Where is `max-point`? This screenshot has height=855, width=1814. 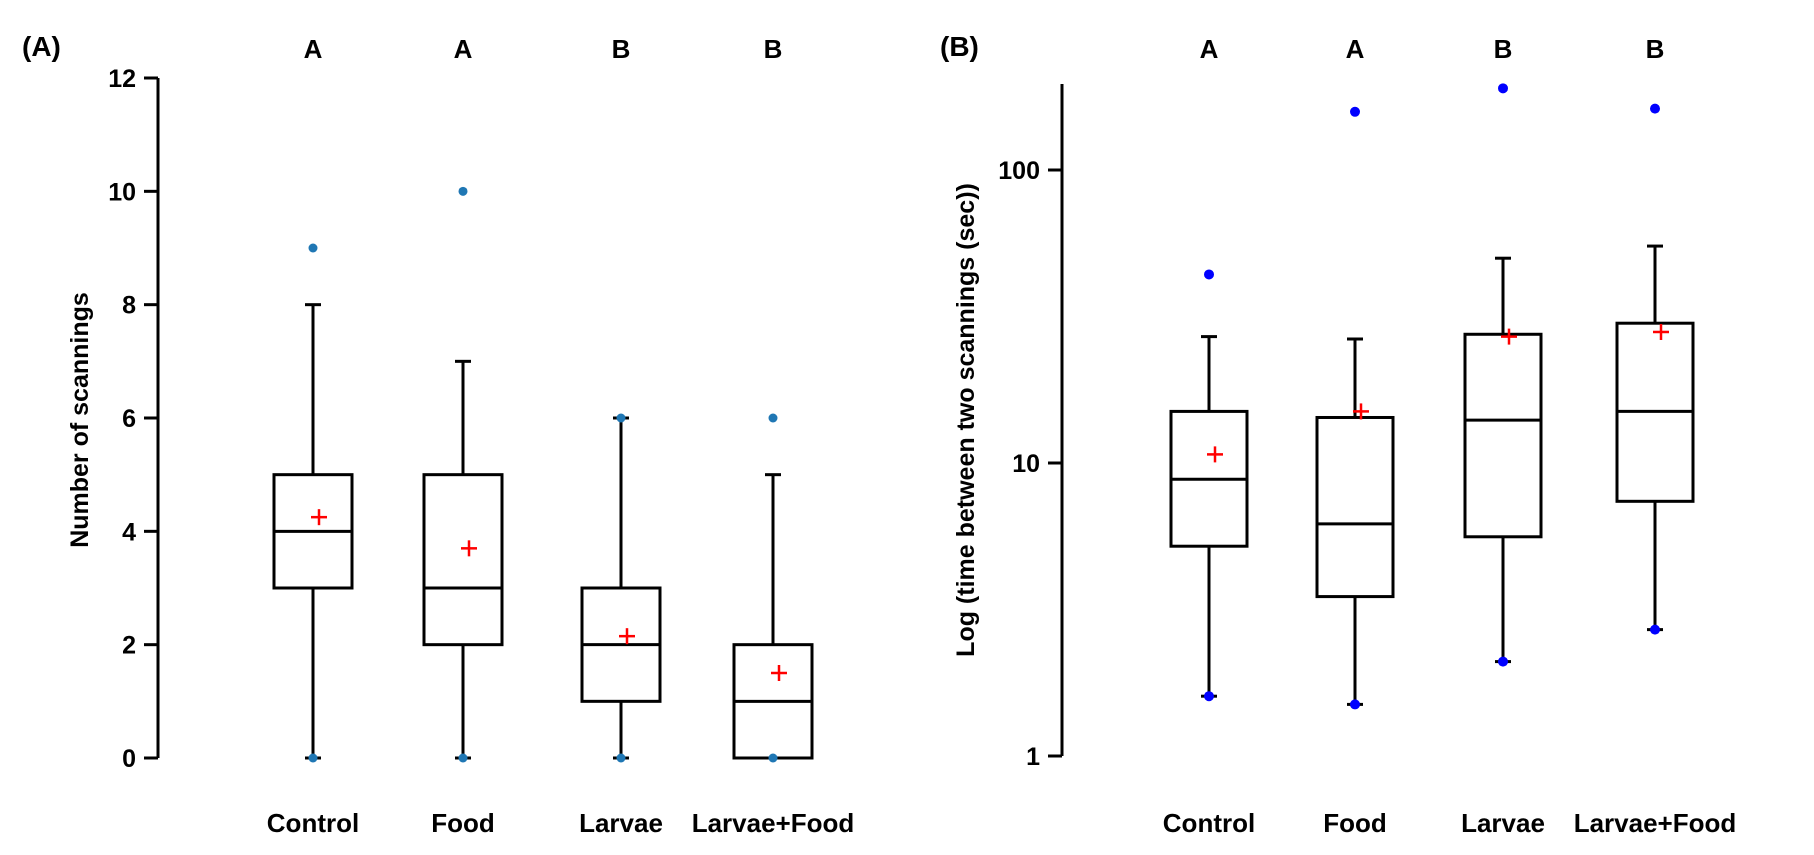 max-point is located at coordinates (621, 418).